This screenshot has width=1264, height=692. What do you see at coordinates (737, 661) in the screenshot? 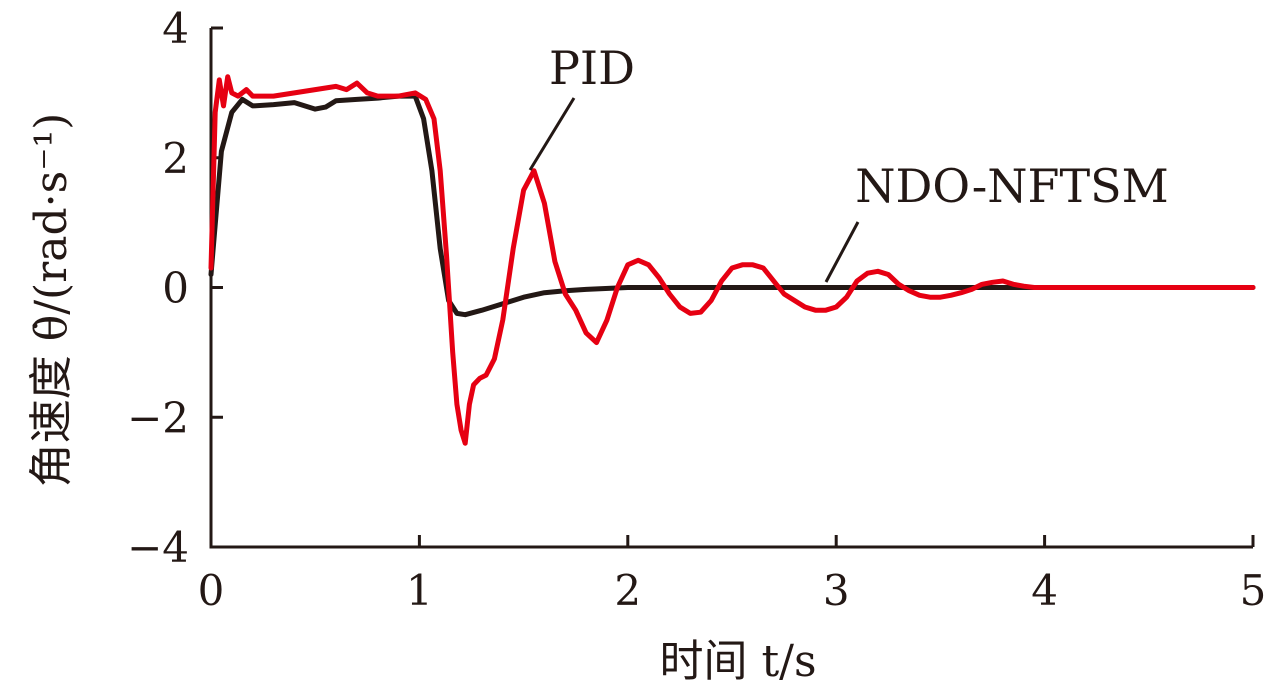
I see `x-axis-label: 时间 t/s` at bounding box center [737, 661].